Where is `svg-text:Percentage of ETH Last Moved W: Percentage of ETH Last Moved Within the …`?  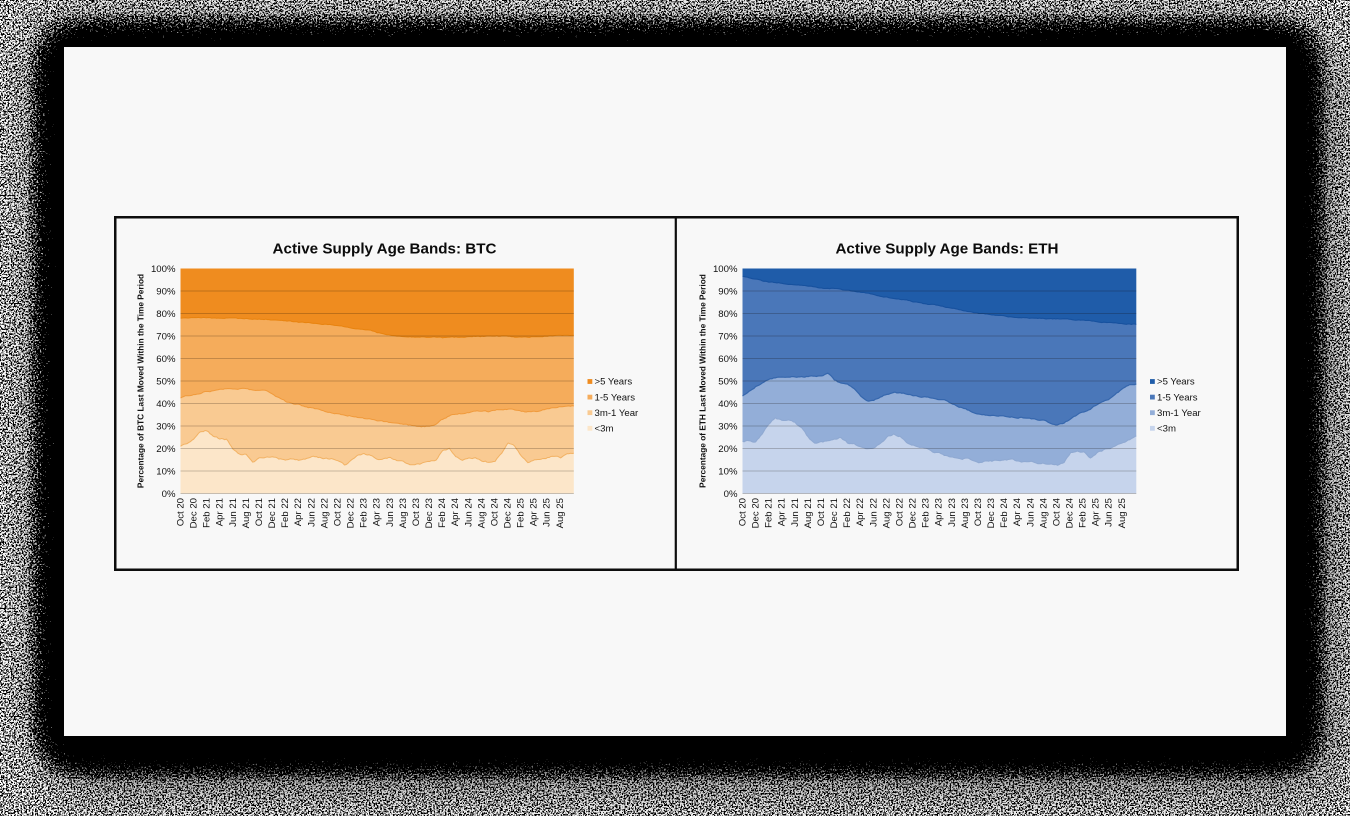 svg-text:Percentage of ETH Last Moved W: Percentage of ETH Last Moved Within the … is located at coordinates (702, 381).